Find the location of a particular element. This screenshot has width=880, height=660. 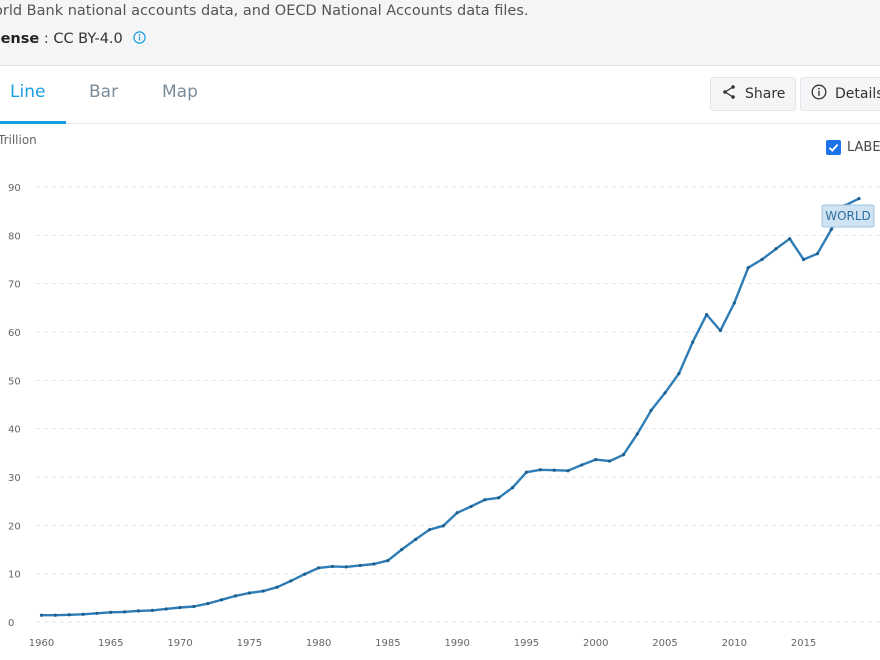

x-tick-label: 1960 is located at coordinates (41, 643).